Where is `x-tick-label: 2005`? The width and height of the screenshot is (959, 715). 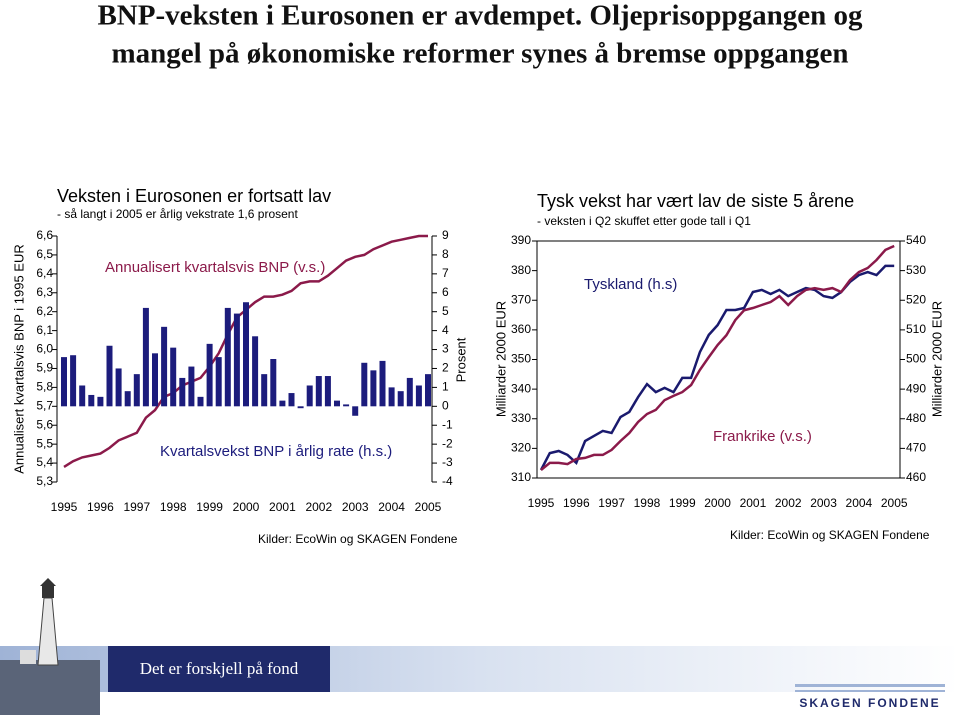
x-tick-label: 2005 is located at coordinates (894, 503).